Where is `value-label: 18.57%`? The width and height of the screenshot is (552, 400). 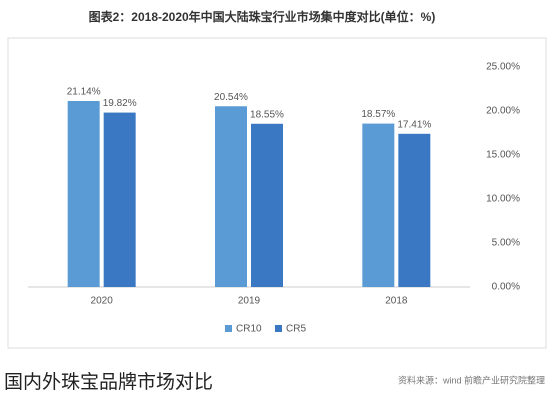
value-label: 18.57% is located at coordinates (378, 114).